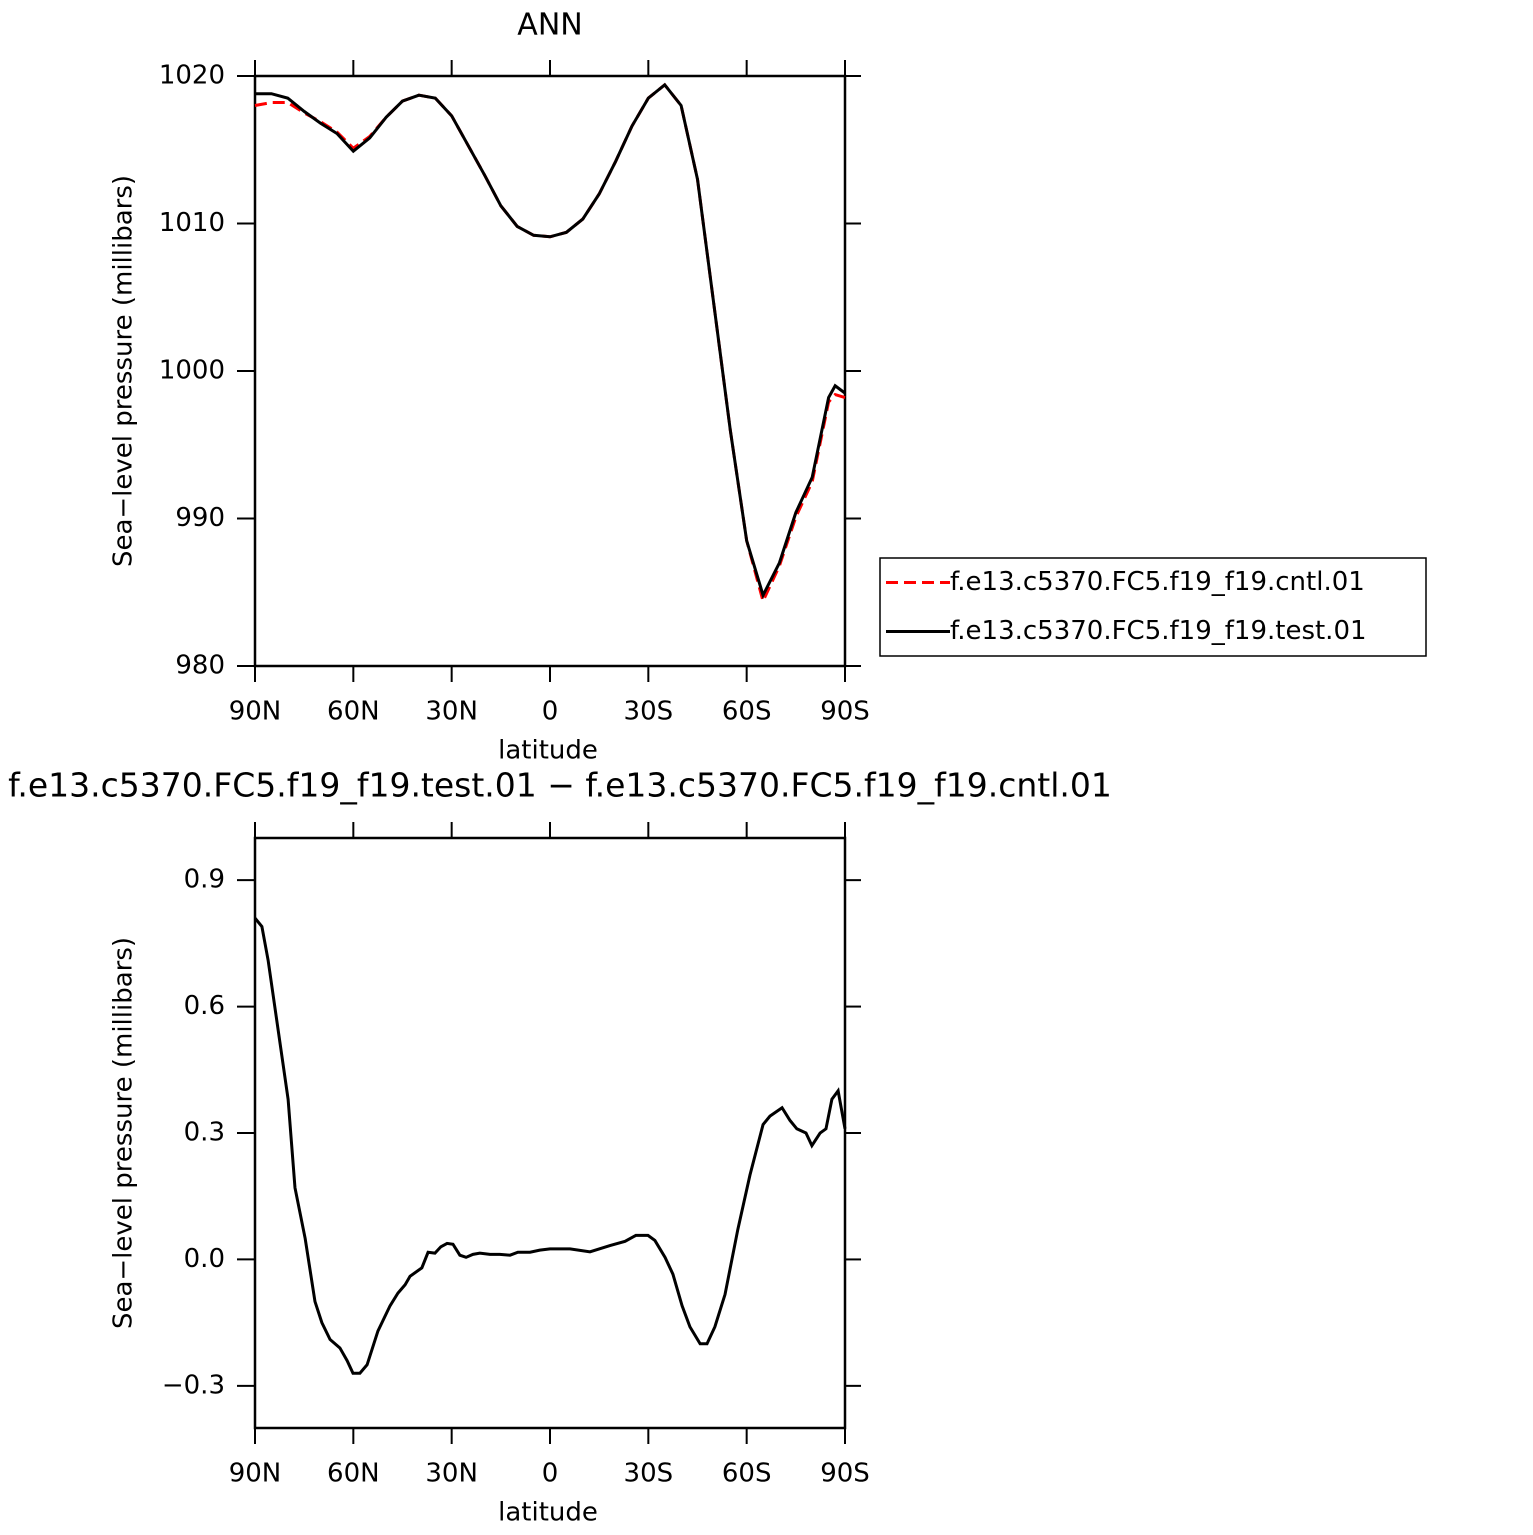 This screenshot has width=1533, height=1535. I want to click on chart-title: ANN, so click(549, 25).